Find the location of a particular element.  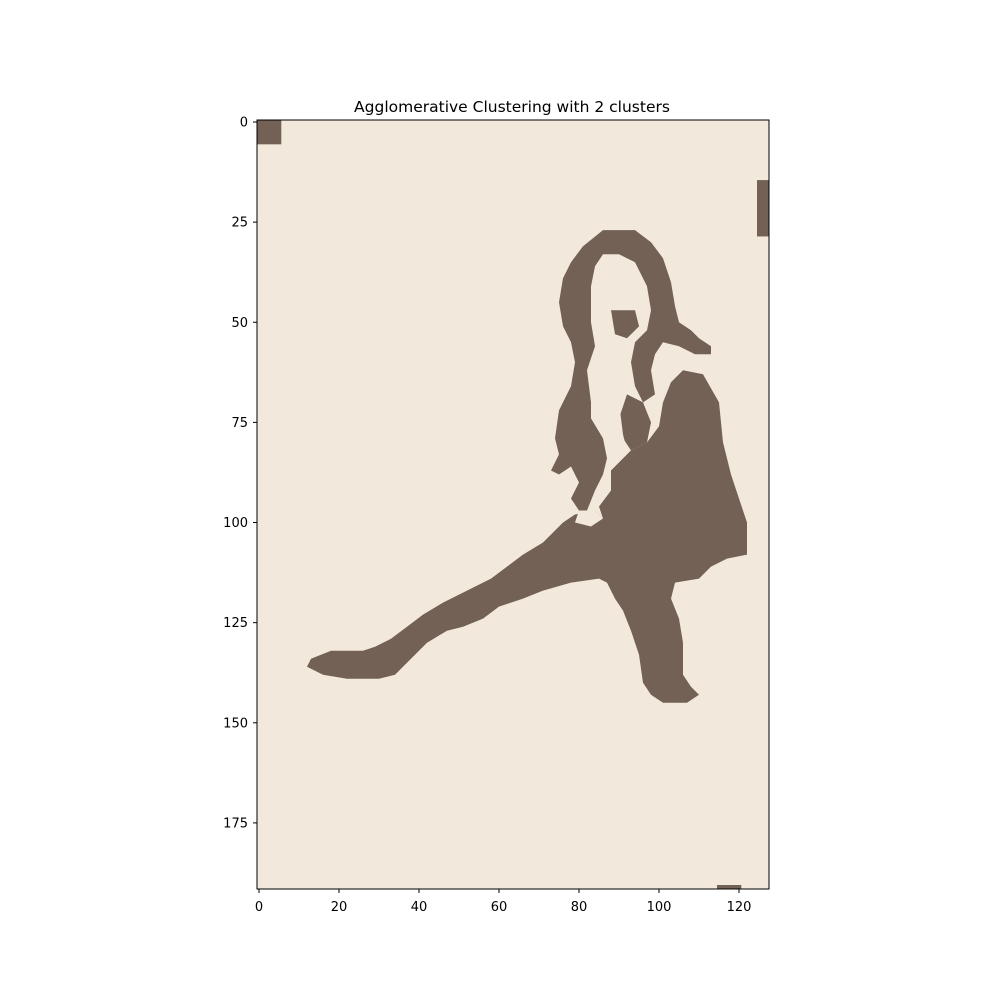

x-axis: 0 20 40 60 80 100 120 is located at coordinates (503, 902).